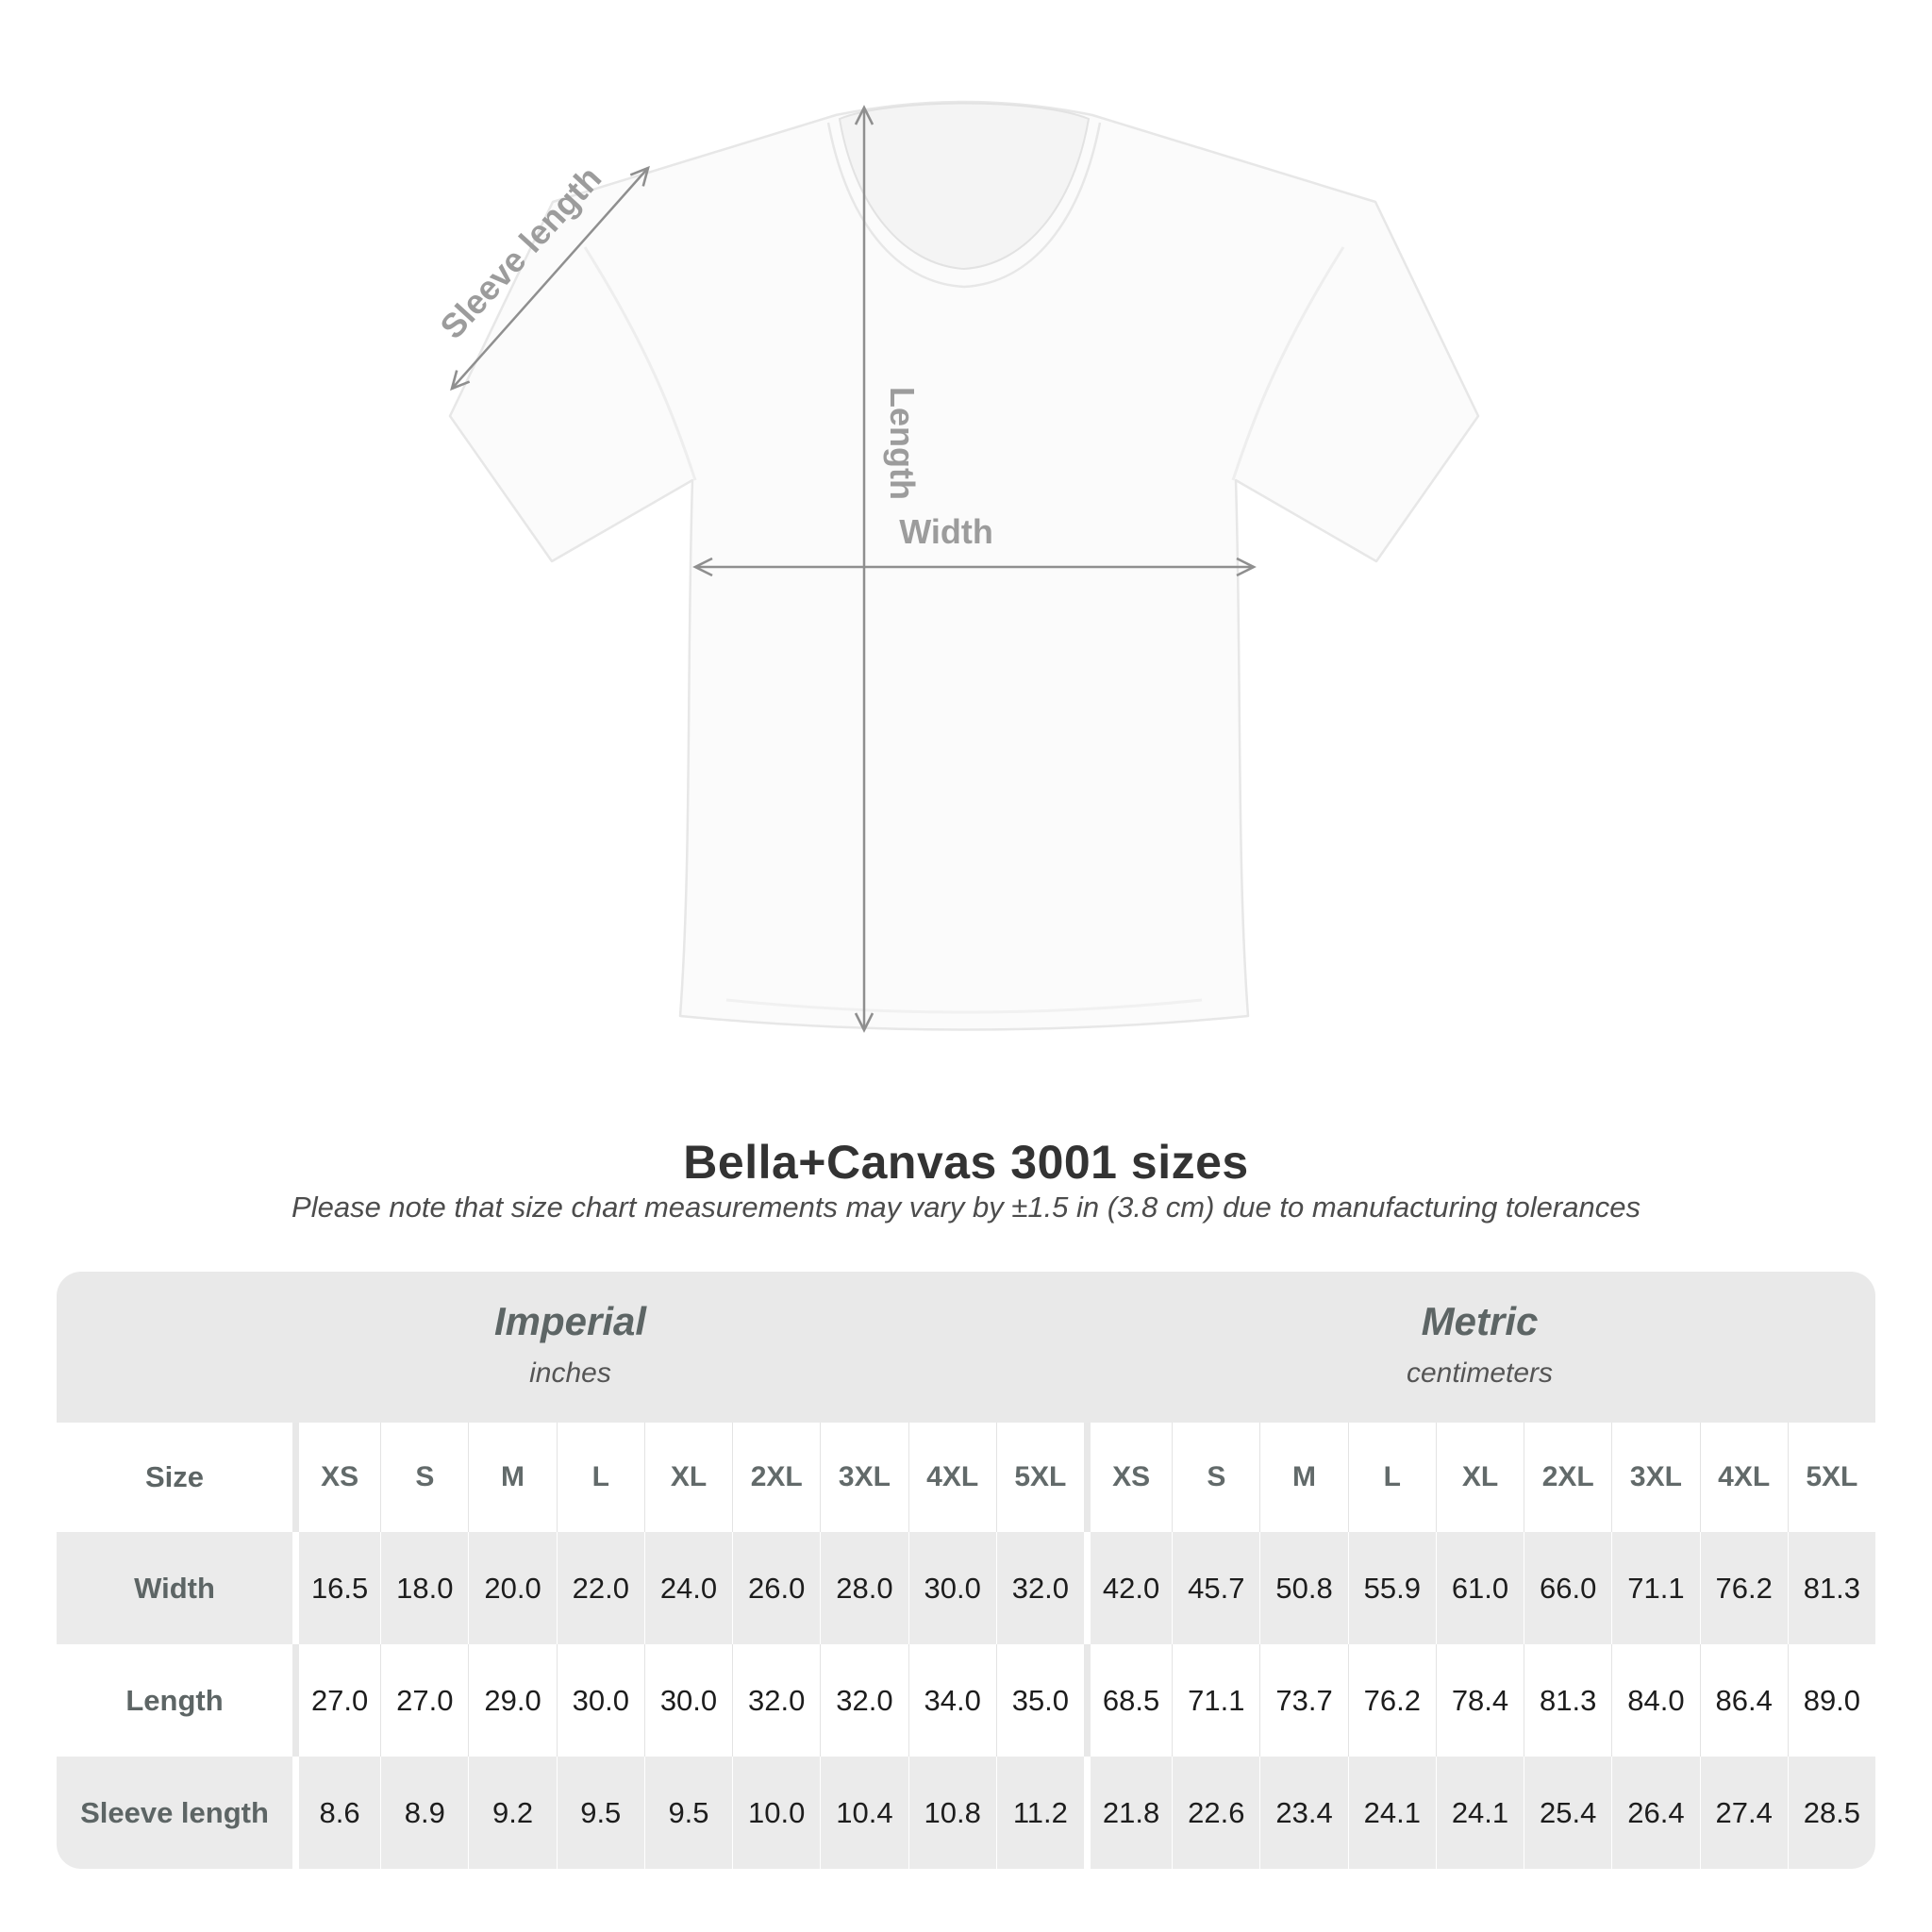 This screenshot has width=1932, height=1932. What do you see at coordinates (175, 1812) in the screenshot?
I see `row-label: Sleeve length` at bounding box center [175, 1812].